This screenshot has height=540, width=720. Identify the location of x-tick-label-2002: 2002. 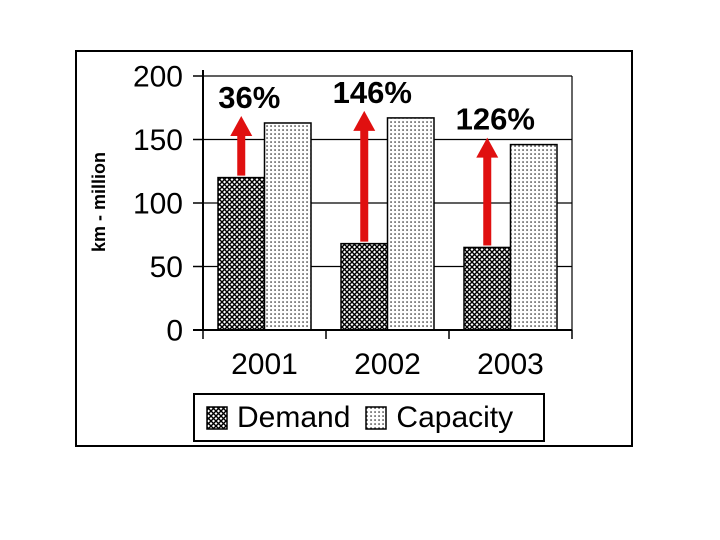
(387, 364).